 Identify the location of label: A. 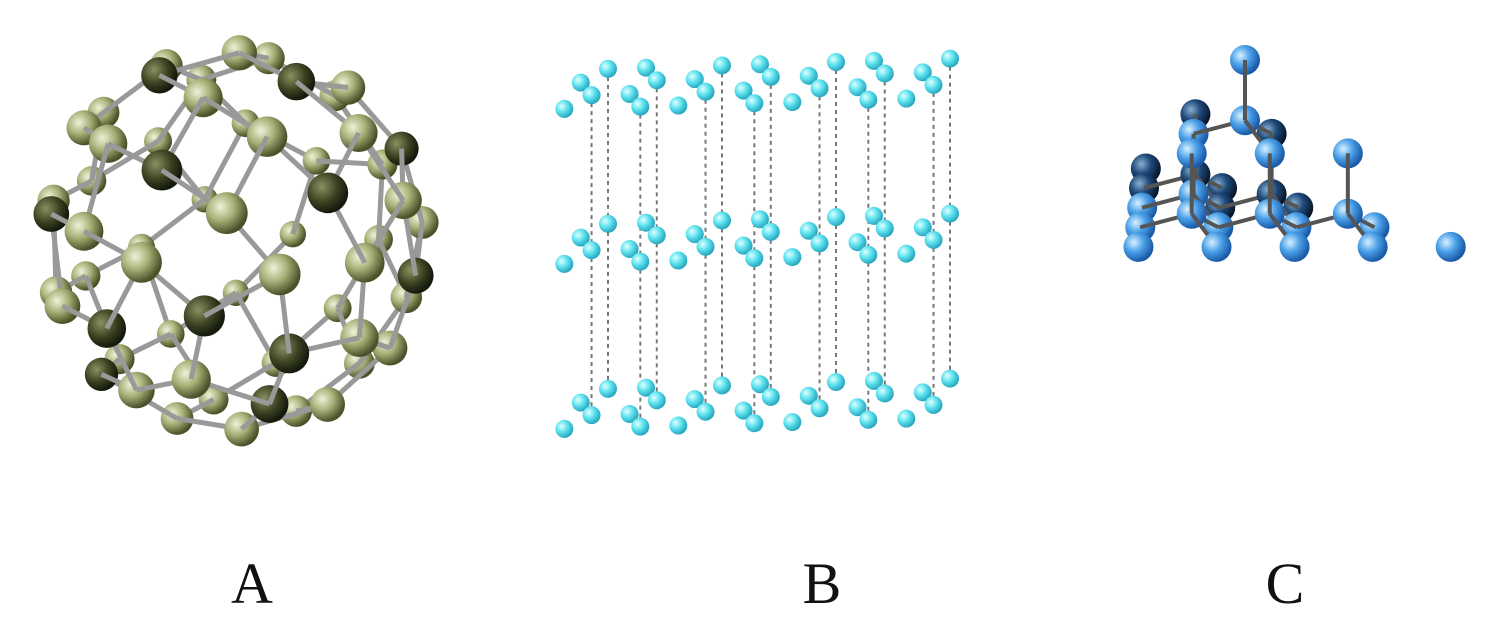
(252, 583).